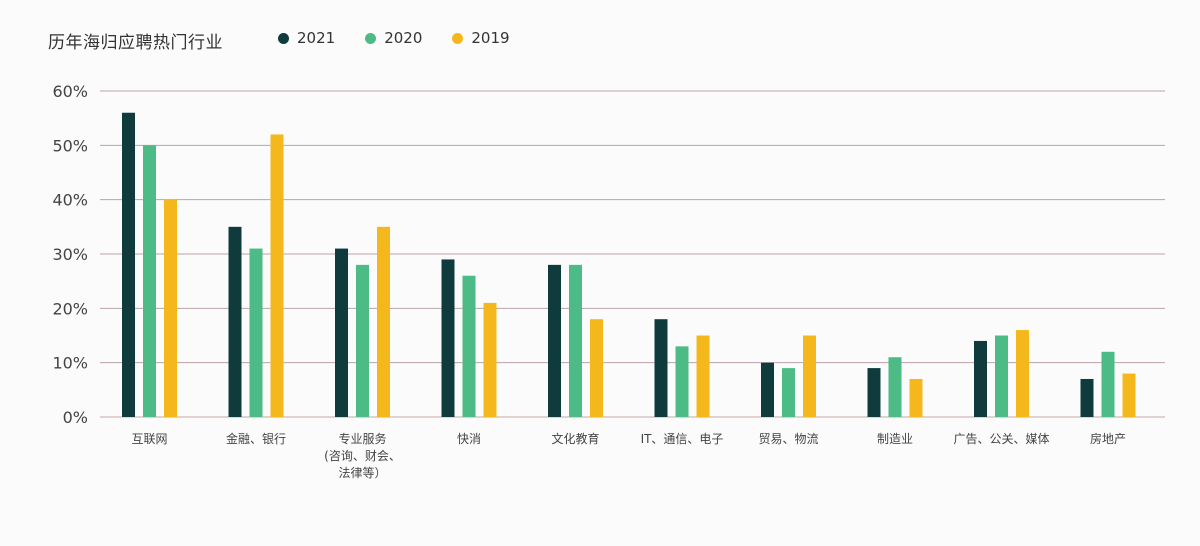 This screenshot has width=1200, height=546. I want to click on legend-item-2021: 2021, so click(306, 38).